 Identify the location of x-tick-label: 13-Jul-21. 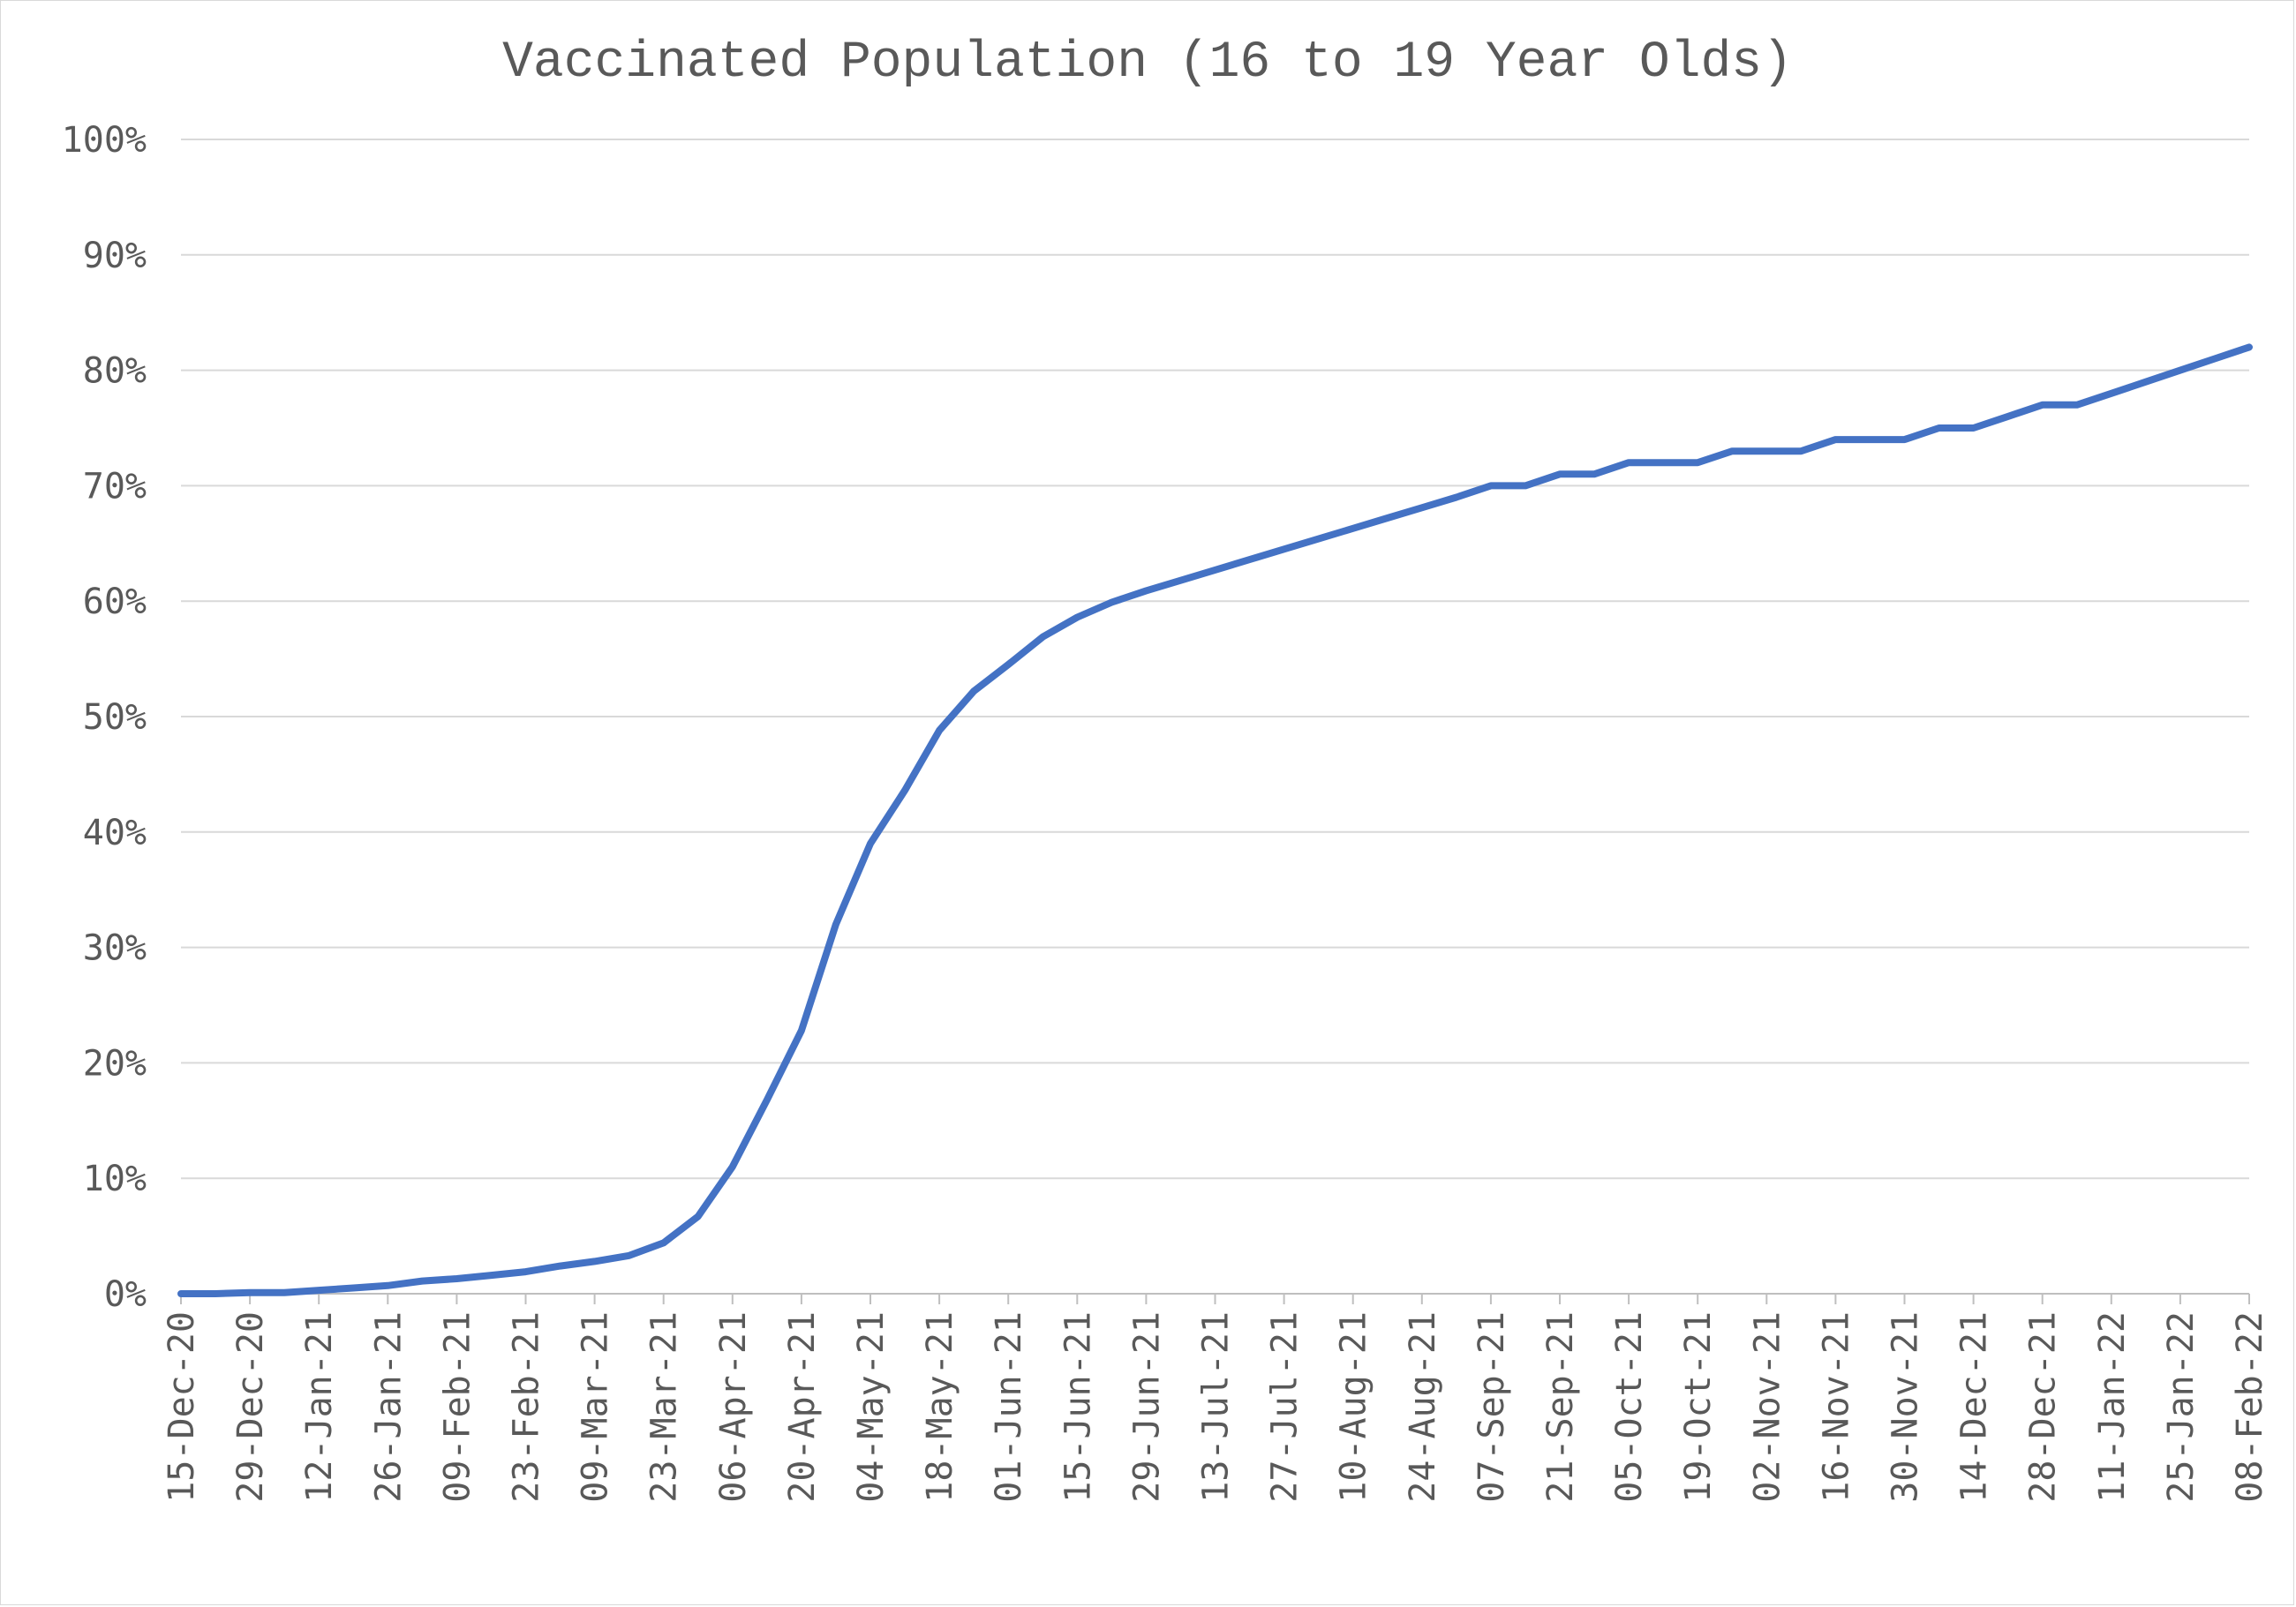
(1217, 1407).